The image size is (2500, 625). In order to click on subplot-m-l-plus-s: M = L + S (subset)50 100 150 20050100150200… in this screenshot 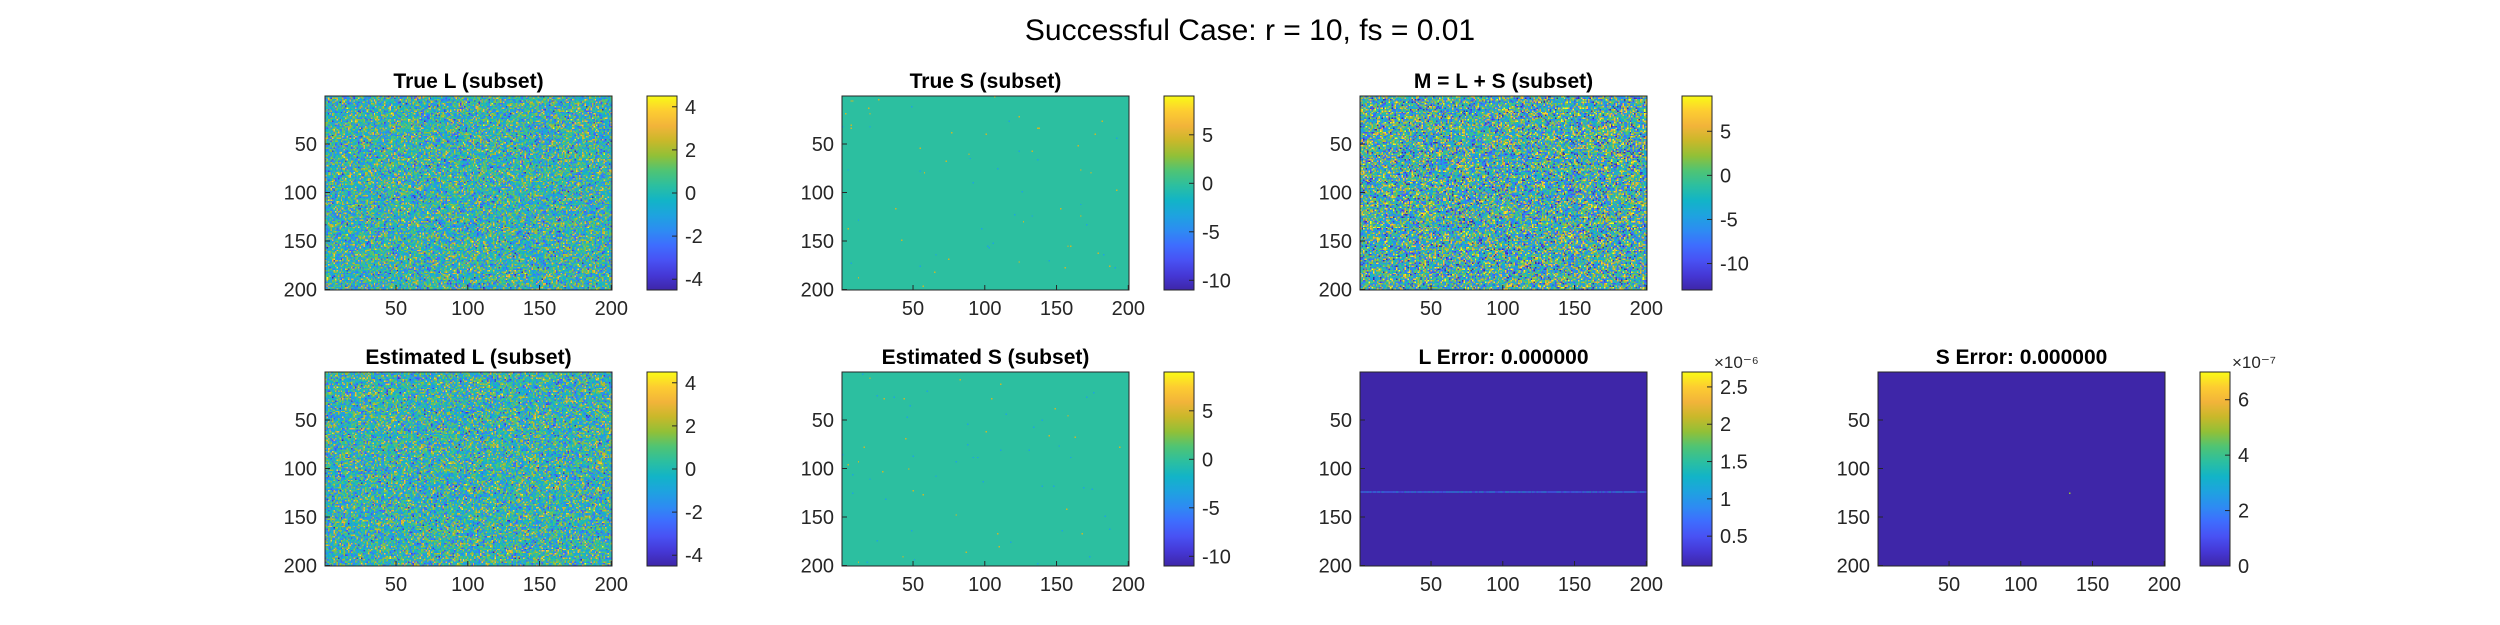, I will do `click(1534, 195)`.